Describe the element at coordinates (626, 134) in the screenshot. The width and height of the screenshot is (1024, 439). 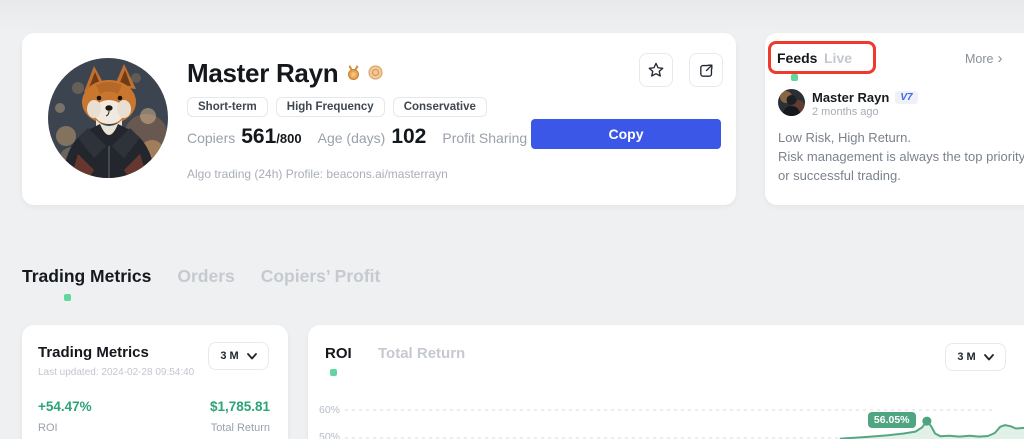
I see `copy-button: Copy` at that location.